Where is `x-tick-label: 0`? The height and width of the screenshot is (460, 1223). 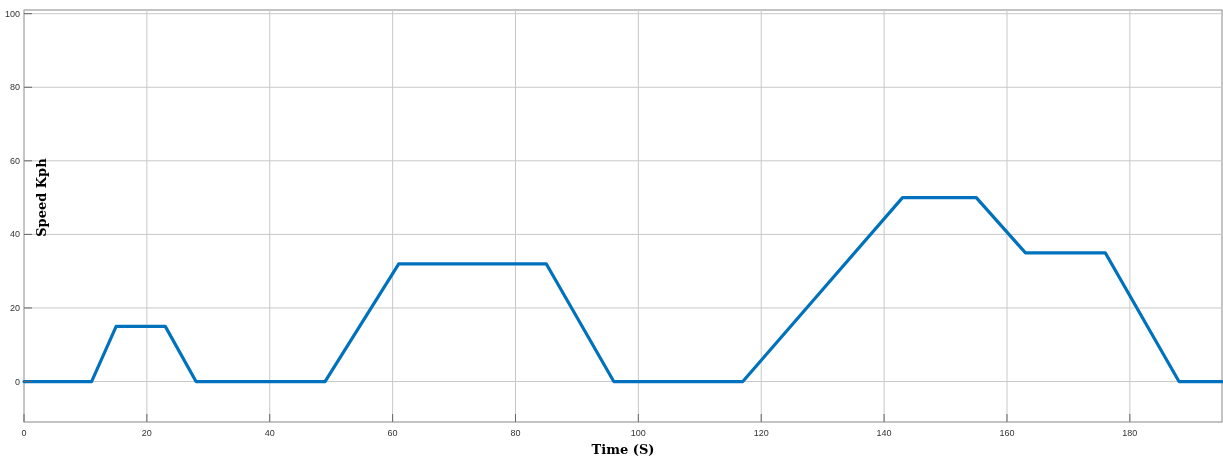 x-tick-label: 0 is located at coordinates (24, 433).